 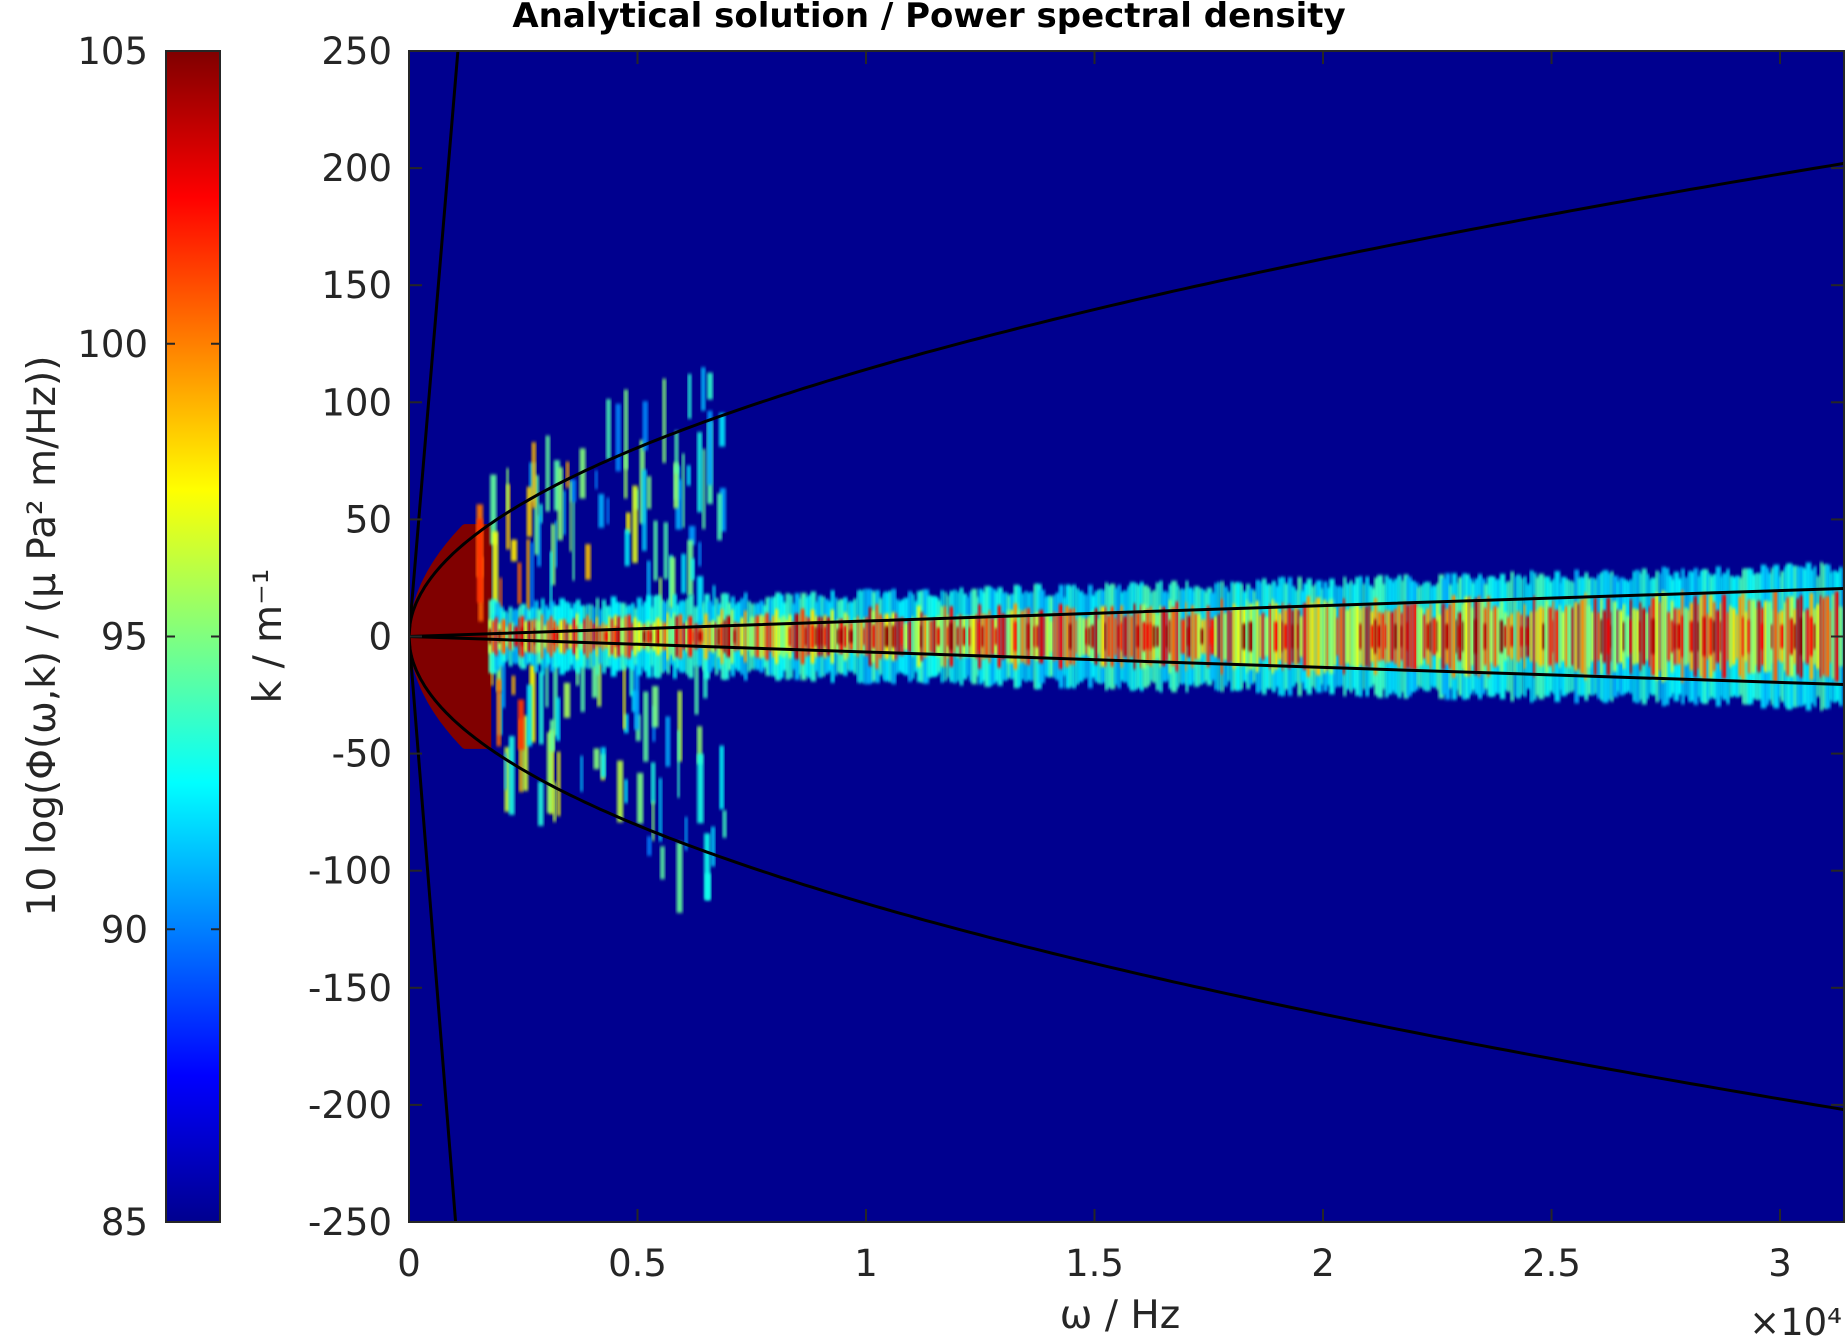 What do you see at coordinates (1094, 1263) in the screenshot?
I see `x-tick-label: 1.5` at bounding box center [1094, 1263].